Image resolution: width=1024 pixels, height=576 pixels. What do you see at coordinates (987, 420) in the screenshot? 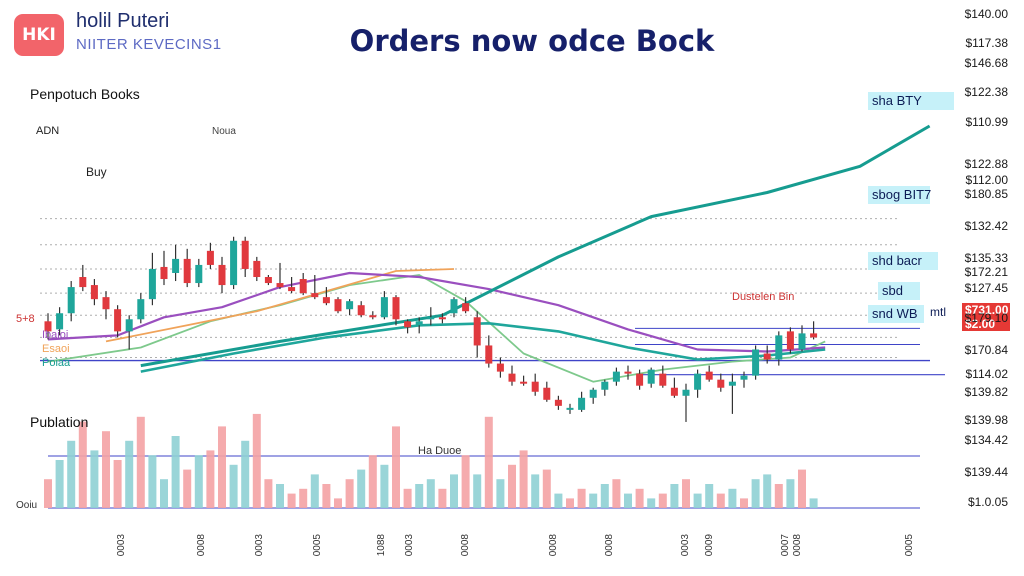
I see `y-axis-tick: $139.98` at bounding box center [987, 420].